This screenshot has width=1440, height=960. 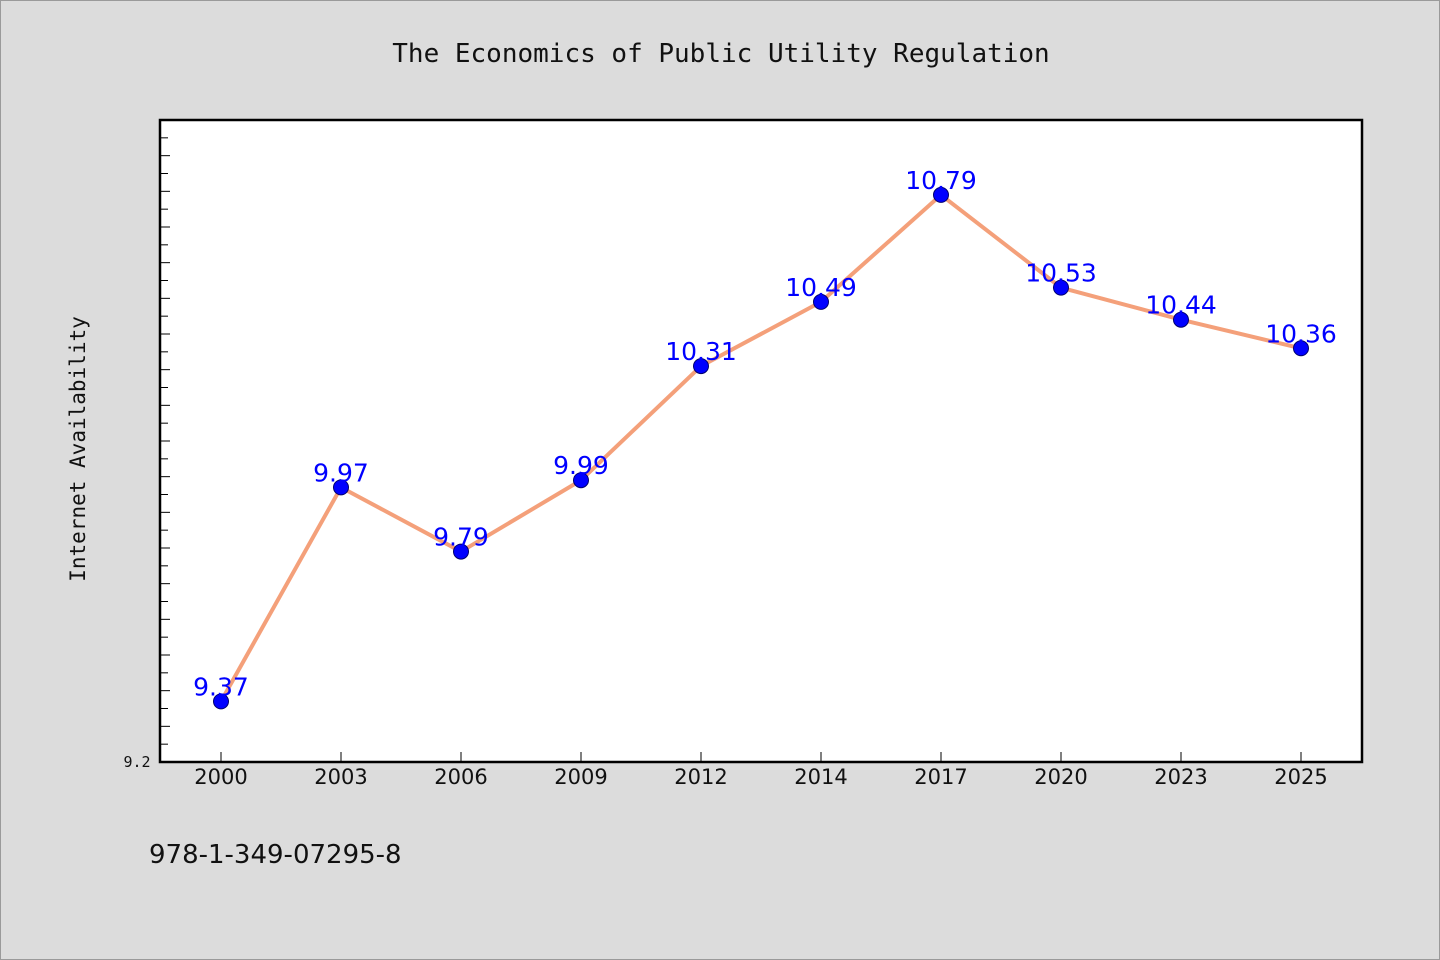 I want to click on data-label: 10.49, so click(x=821, y=287).